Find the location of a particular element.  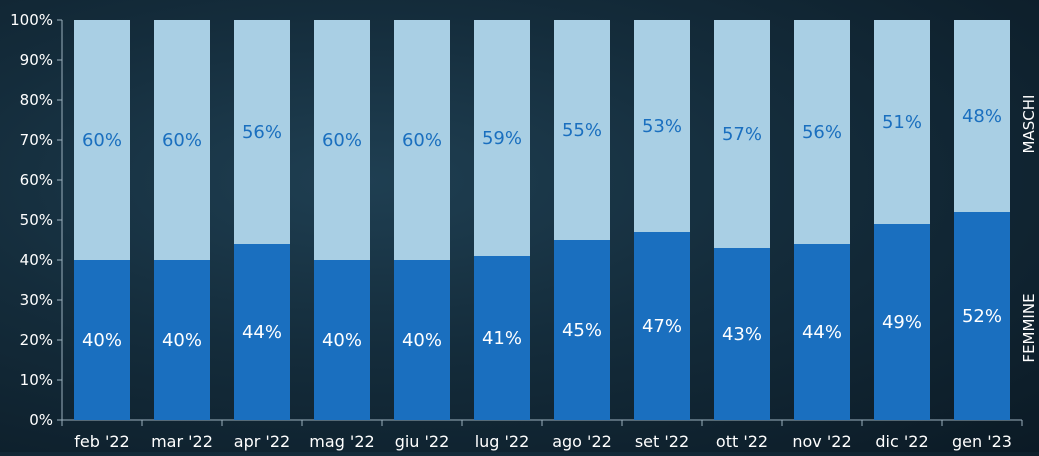

y-tick-label: 90% is located at coordinates (36, 60).